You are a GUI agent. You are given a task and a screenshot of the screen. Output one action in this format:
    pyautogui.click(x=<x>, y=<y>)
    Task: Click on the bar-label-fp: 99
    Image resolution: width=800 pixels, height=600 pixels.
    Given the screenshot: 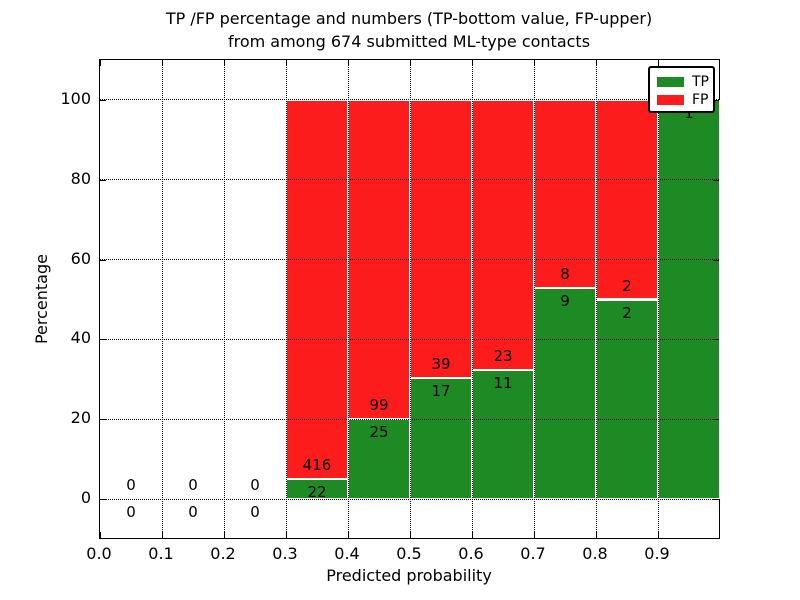 What is the action you would take?
    pyautogui.click(x=379, y=404)
    